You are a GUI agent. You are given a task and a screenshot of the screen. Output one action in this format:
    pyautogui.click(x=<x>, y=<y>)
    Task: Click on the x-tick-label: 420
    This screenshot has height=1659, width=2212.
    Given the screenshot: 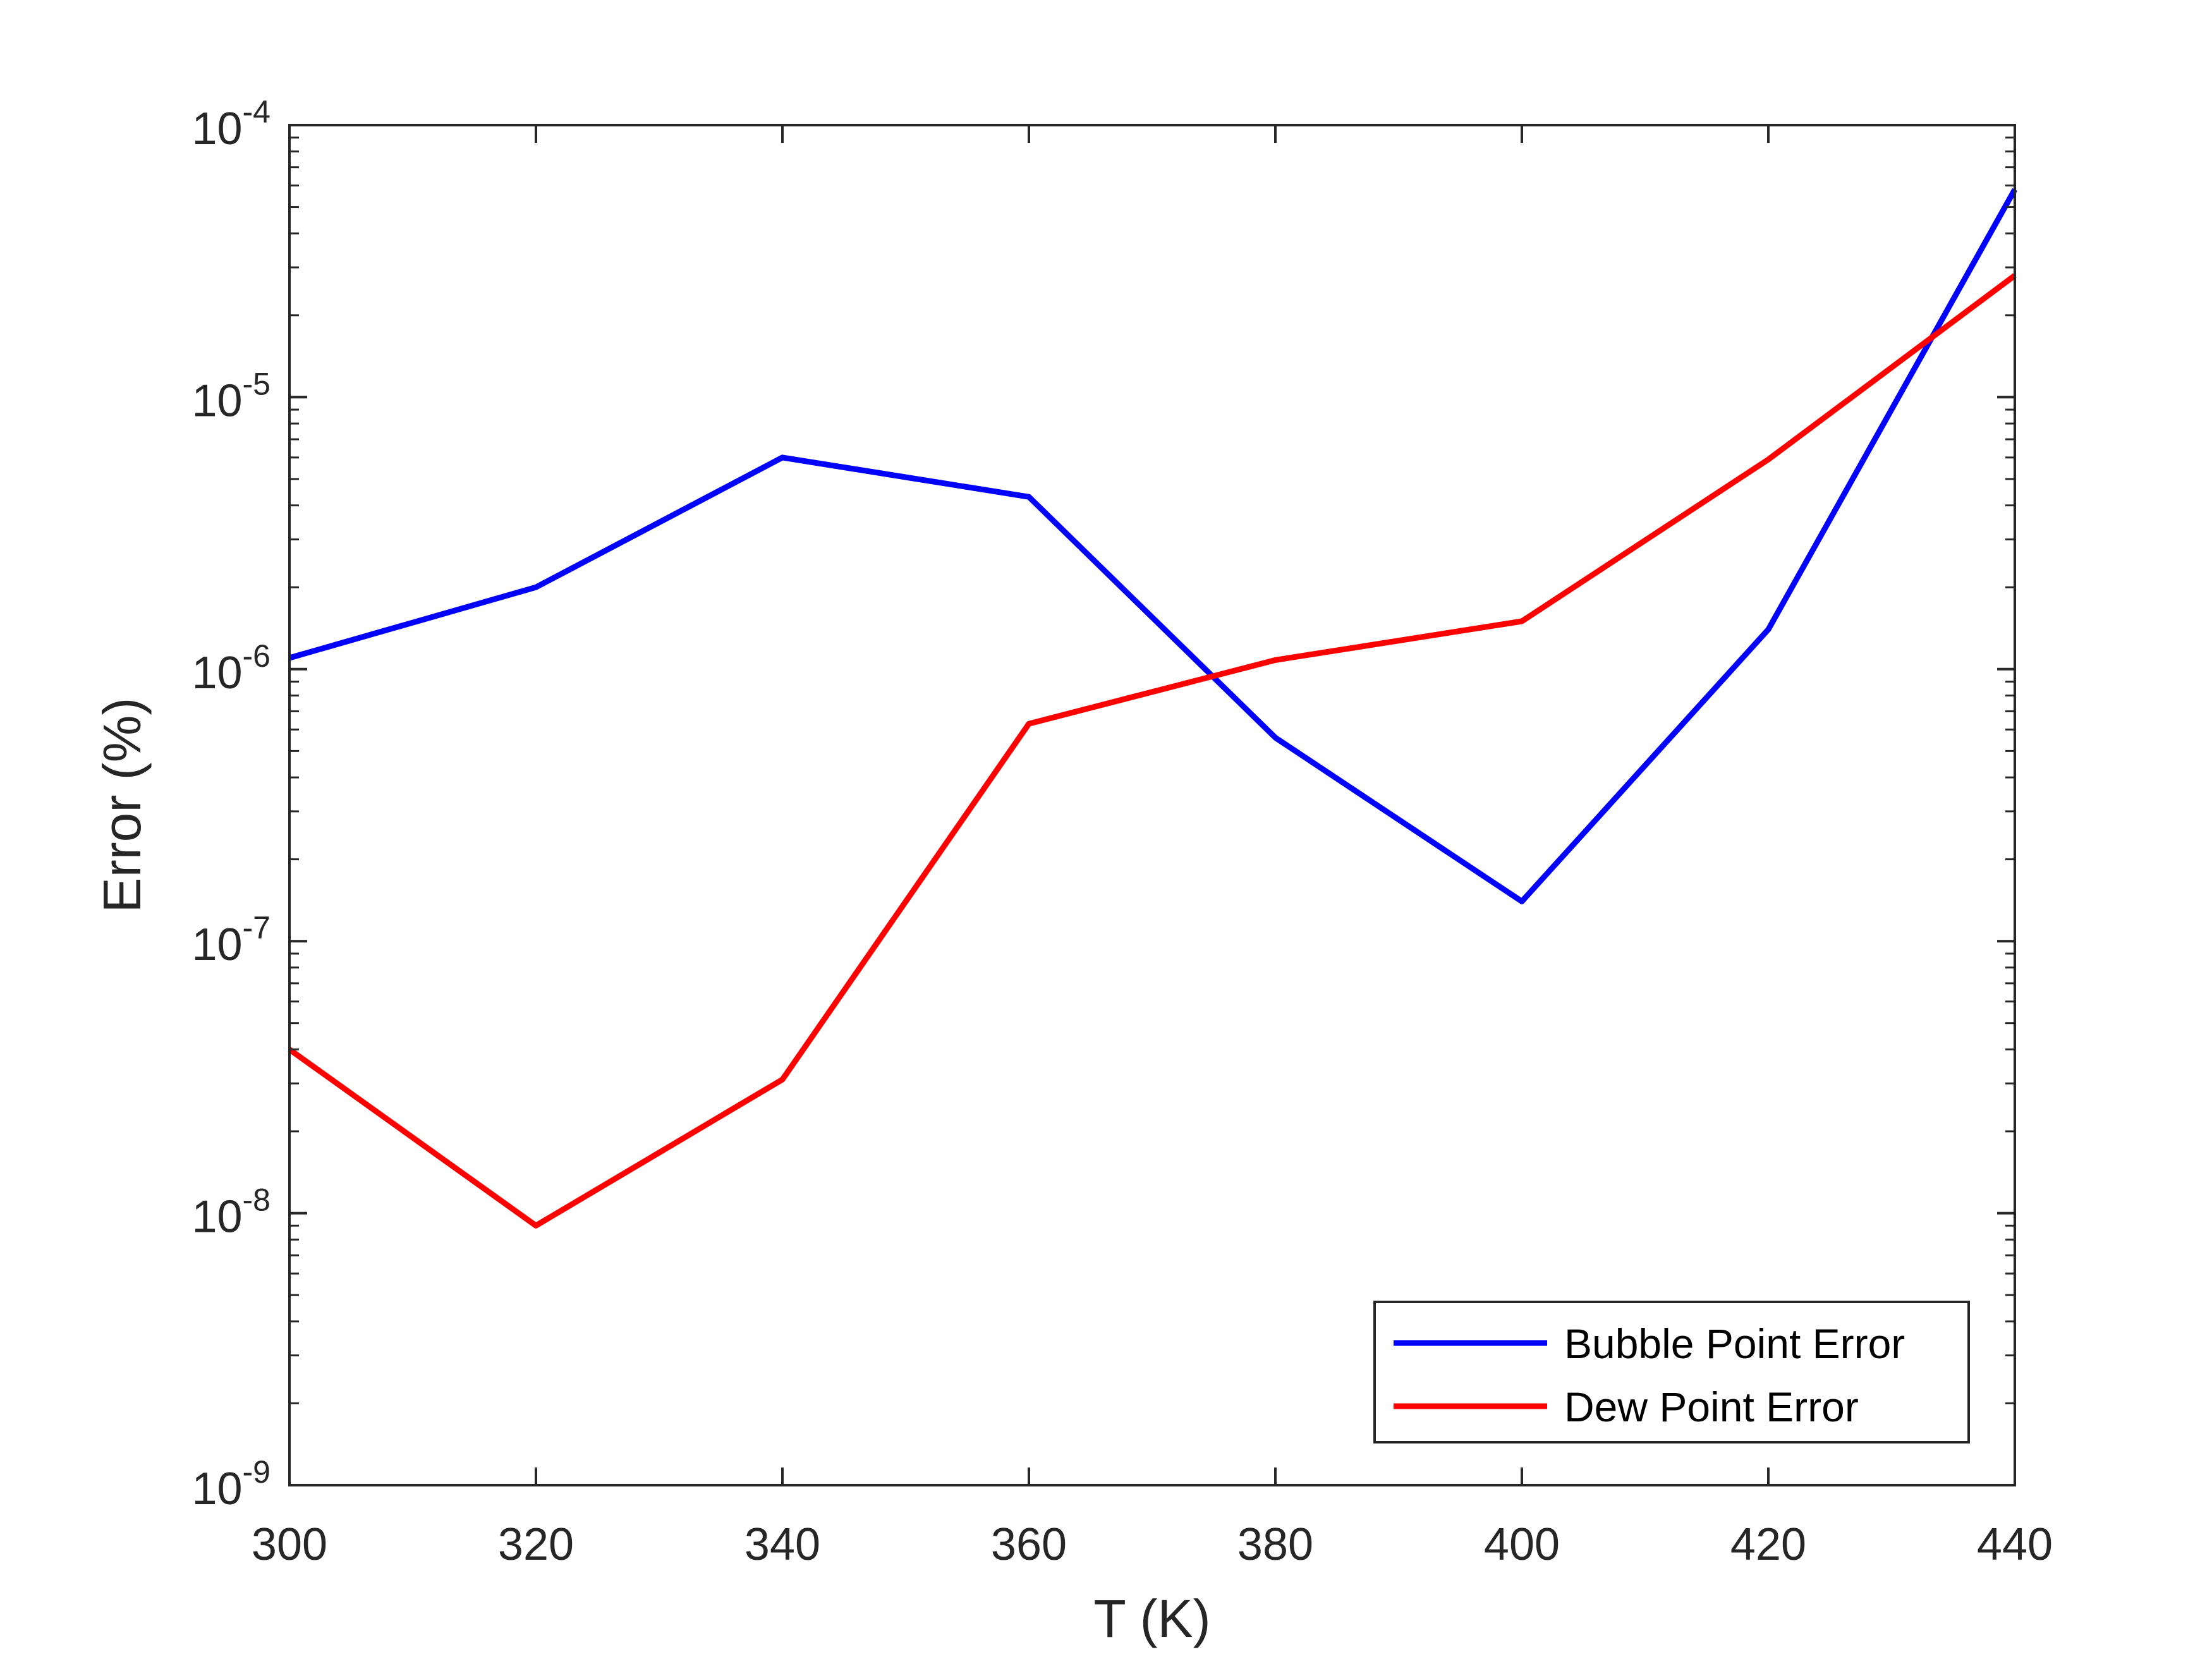 What is the action you would take?
    pyautogui.click(x=1768, y=1544)
    